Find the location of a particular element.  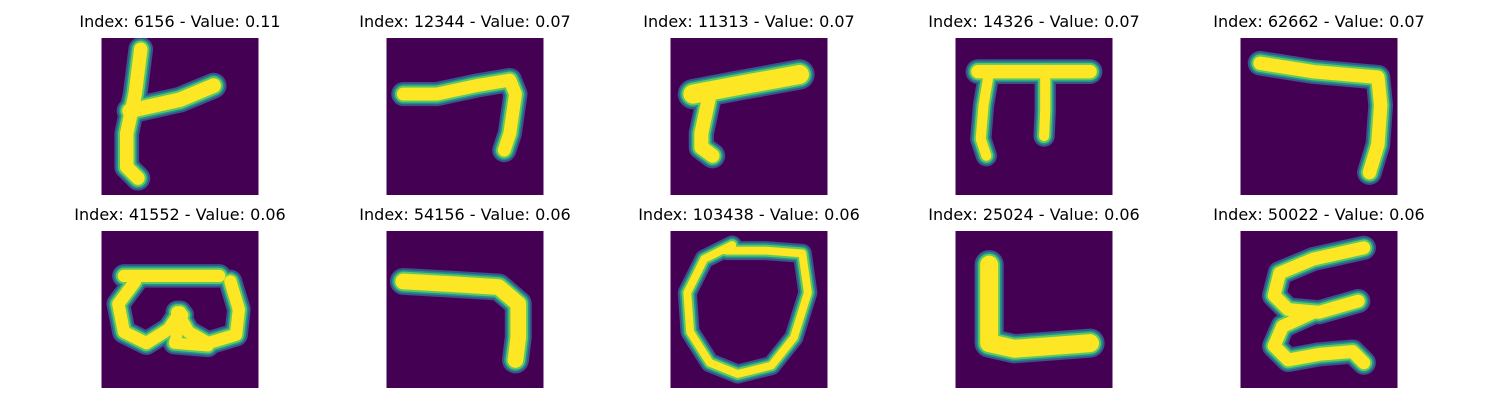

panel-title: Index: 6156 - Value: 0.11 is located at coordinates (180, 21).